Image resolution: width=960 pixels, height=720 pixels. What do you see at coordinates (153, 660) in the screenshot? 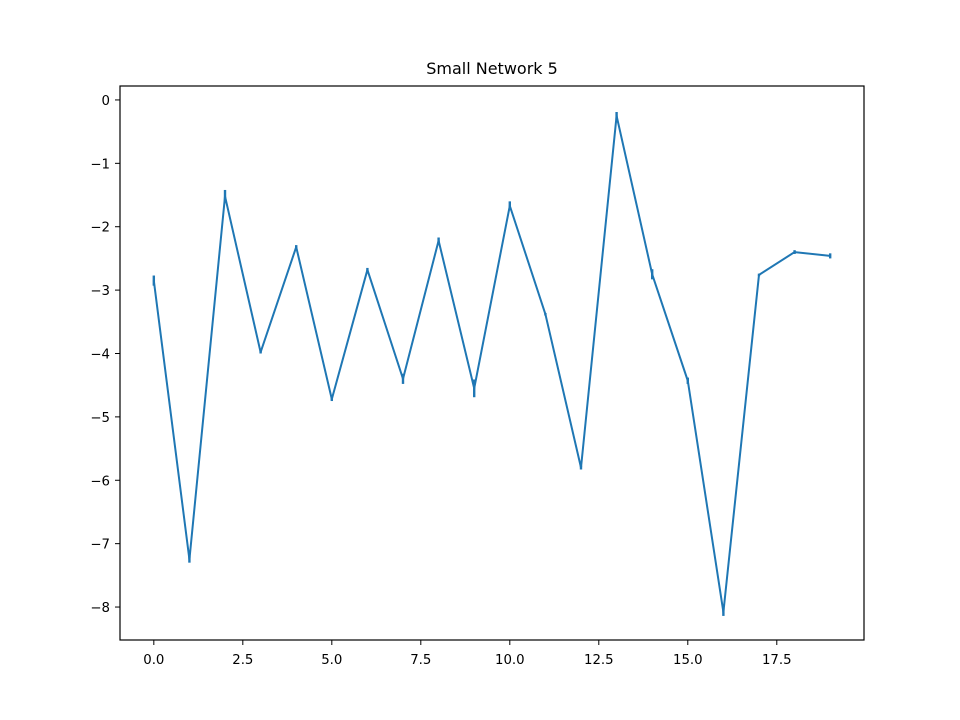
I see `x-tick-label: 0.0` at bounding box center [153, 660].